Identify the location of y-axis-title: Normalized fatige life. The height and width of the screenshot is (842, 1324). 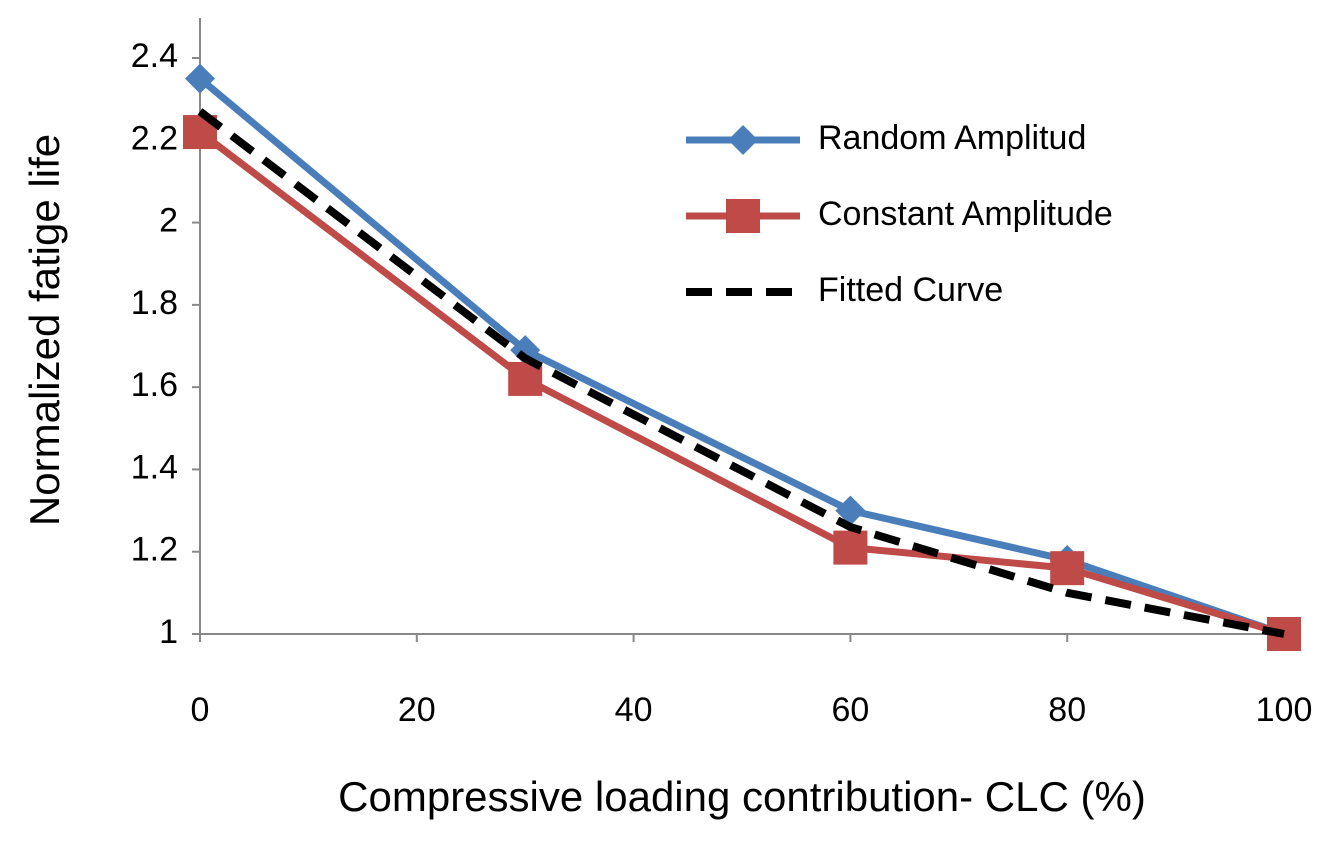
(44, 330).